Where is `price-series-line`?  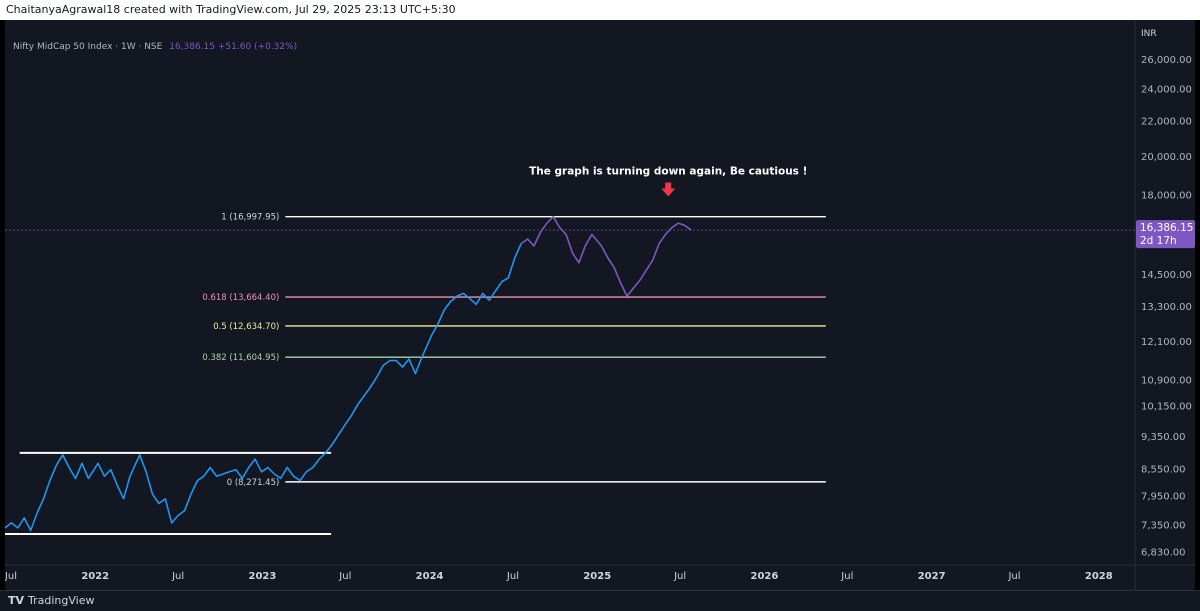
price-series-line is located at coordinates (606, 256).